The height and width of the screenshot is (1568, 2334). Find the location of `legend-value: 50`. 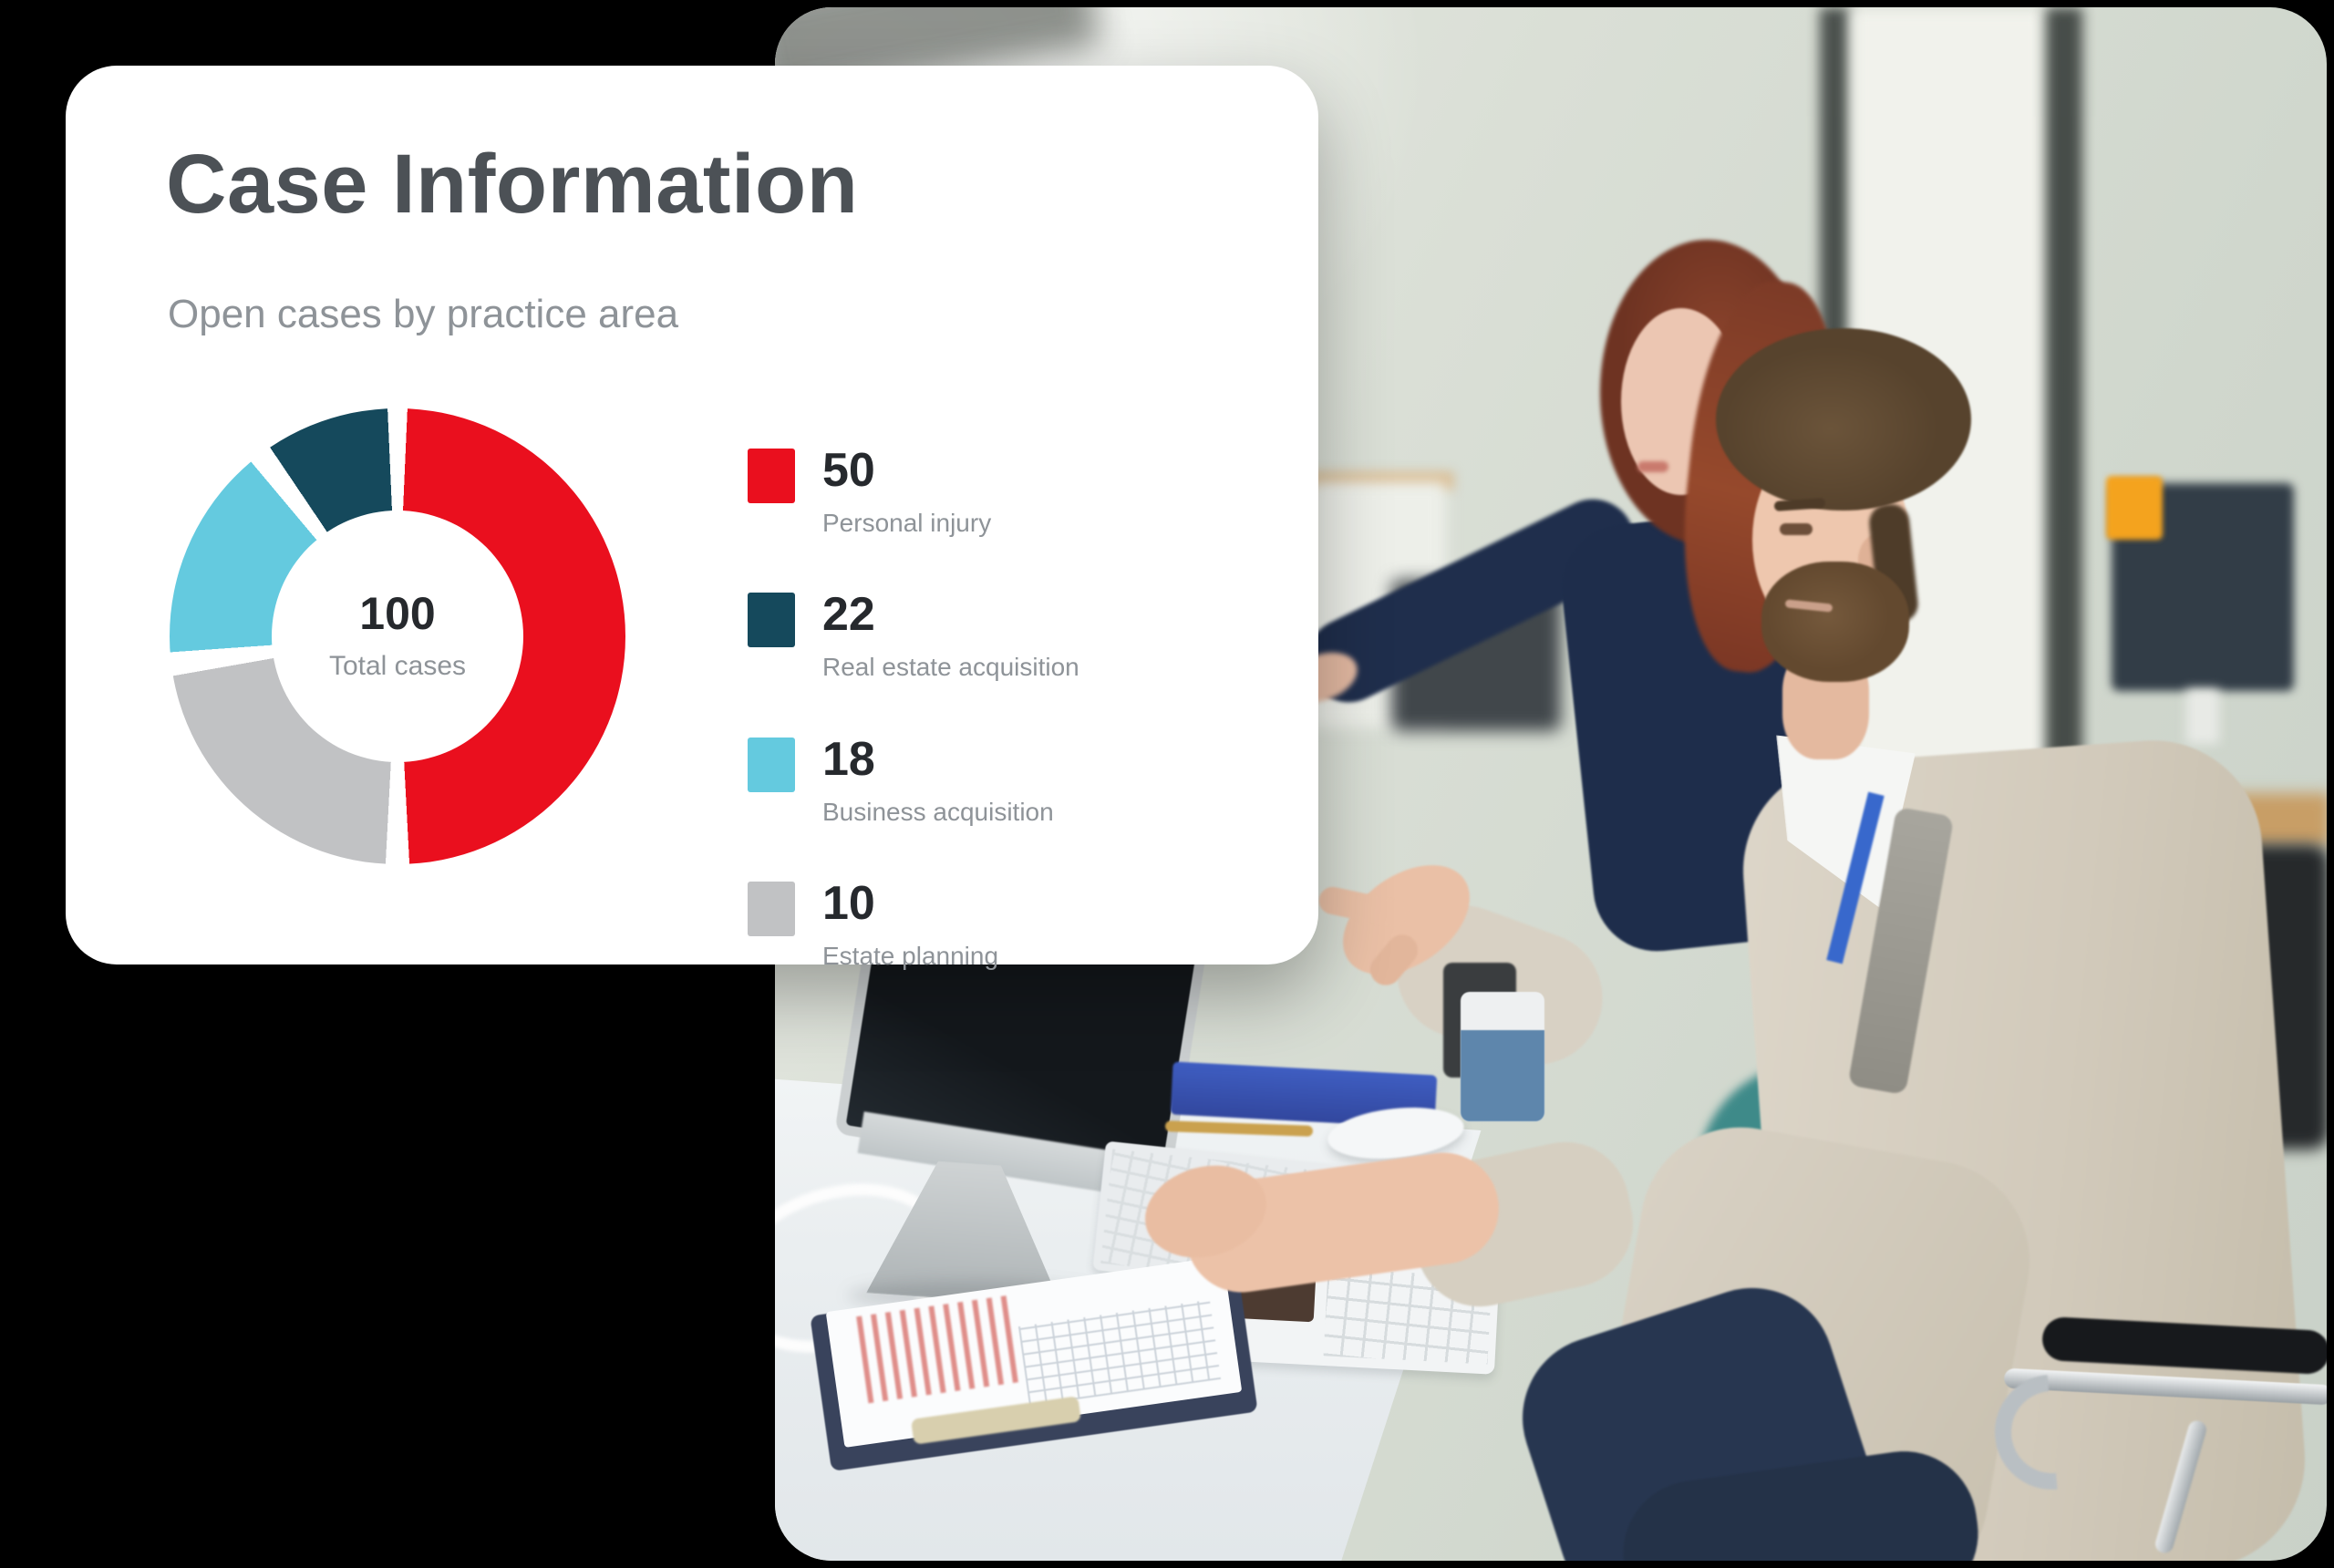

legend-value: 50 is located at coordinates (848, 470).